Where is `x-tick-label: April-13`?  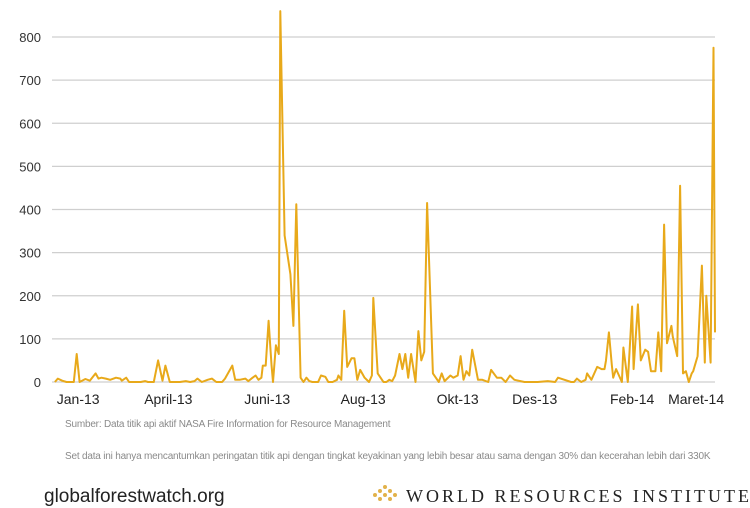 x-tick-label: April-13 is located at coordinates (168, 399).